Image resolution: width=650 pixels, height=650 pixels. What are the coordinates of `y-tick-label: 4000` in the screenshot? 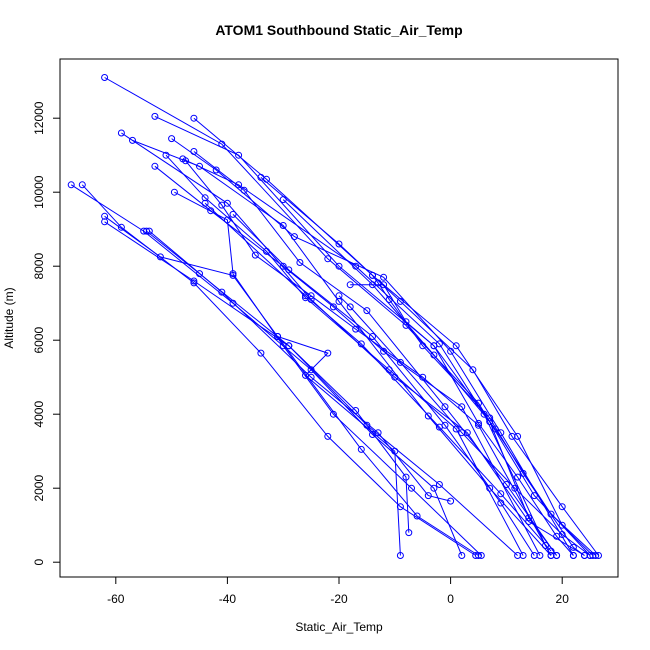 It's located at (39, 414).